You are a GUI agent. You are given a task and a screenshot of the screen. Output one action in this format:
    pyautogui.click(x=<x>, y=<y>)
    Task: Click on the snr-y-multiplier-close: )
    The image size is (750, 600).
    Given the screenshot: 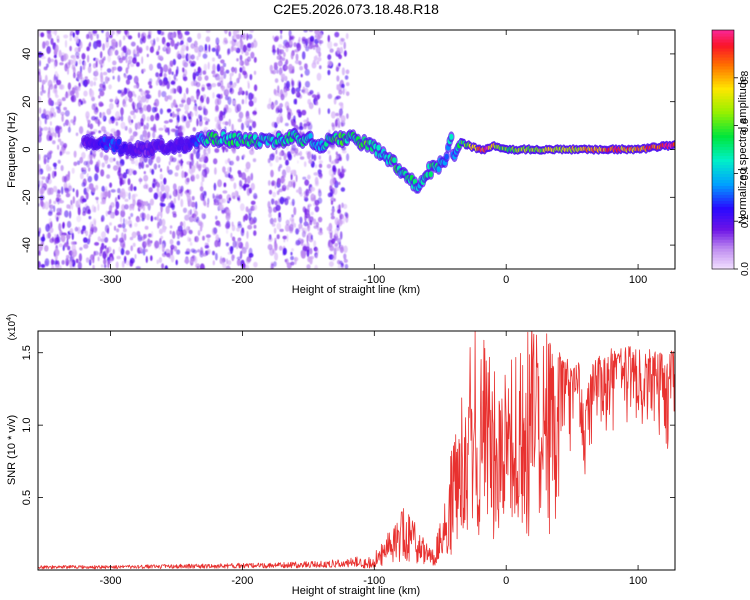 What is the action you would take?
    pyautogui.click(x=12, y=315)
    